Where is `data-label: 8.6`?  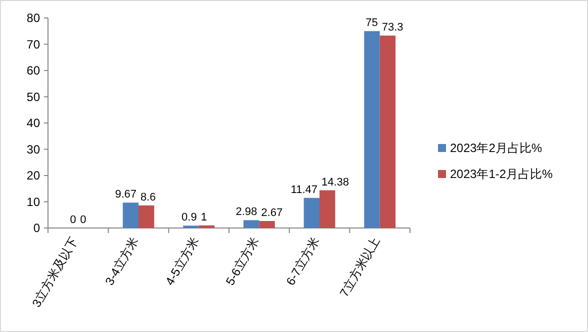
data-label: 8.6 is located at coordinates (148, 197).